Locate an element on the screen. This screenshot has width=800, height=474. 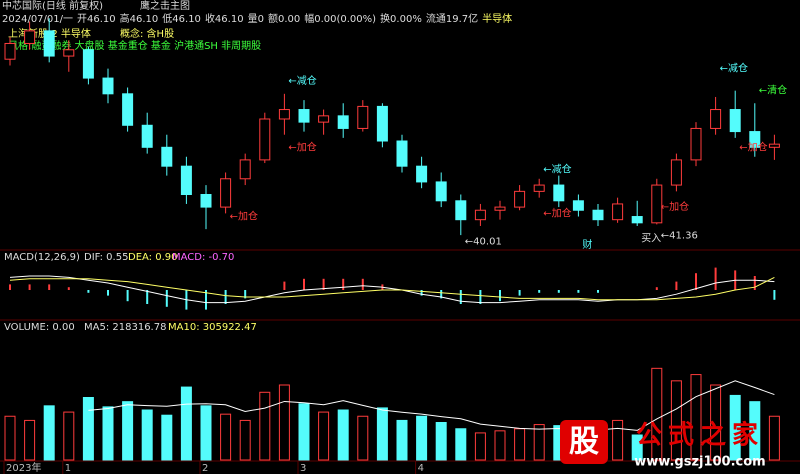
annotation: ←40.01 is located at coordinates (483, 242).